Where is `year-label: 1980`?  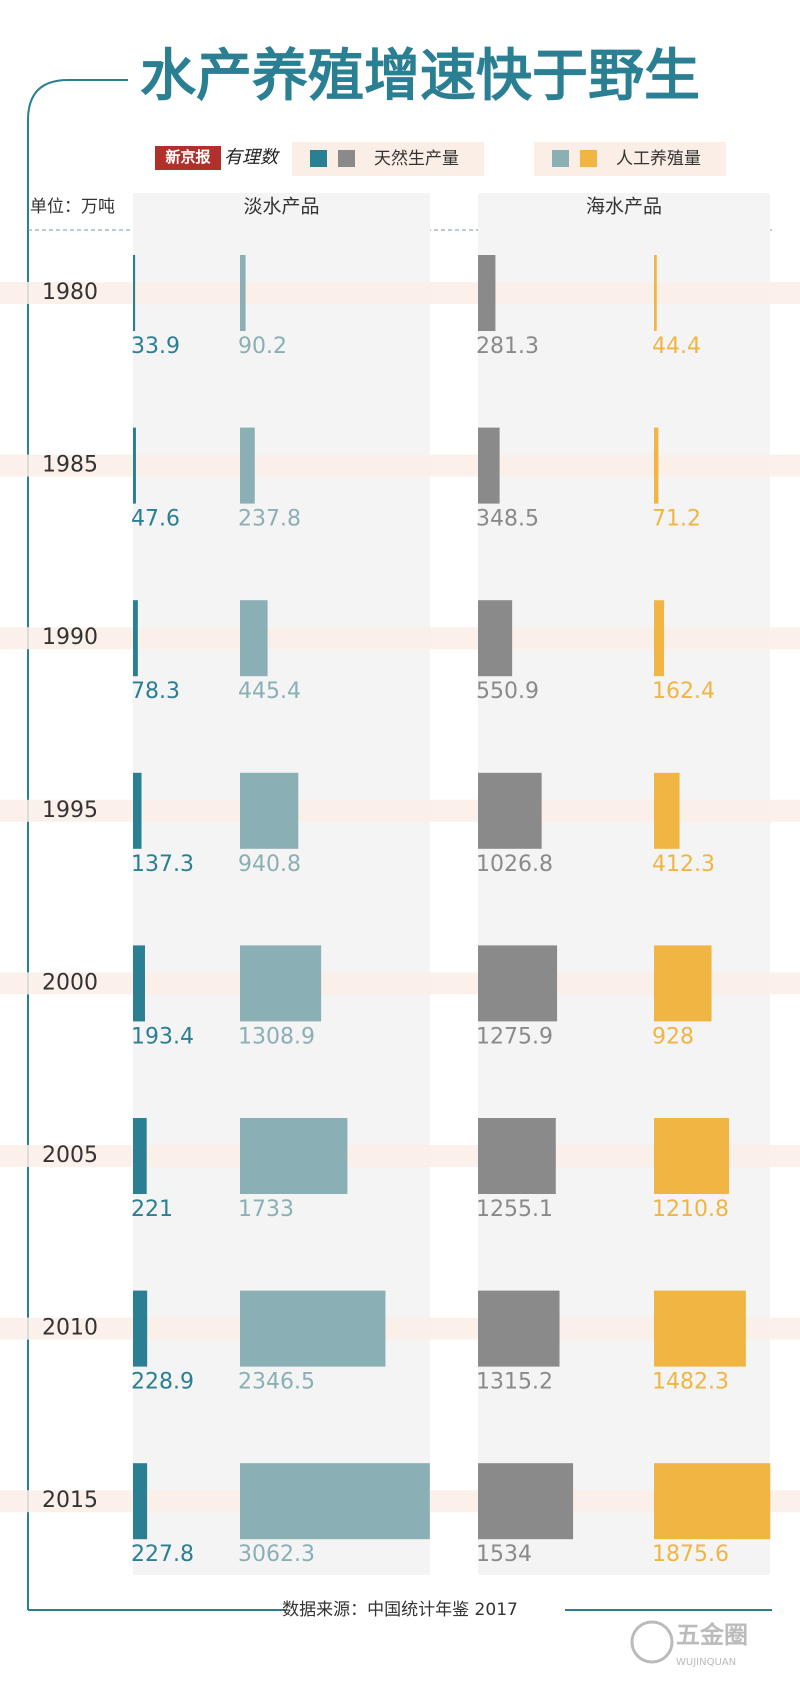
year-label: 1980 is located at coordinates (70, 292).